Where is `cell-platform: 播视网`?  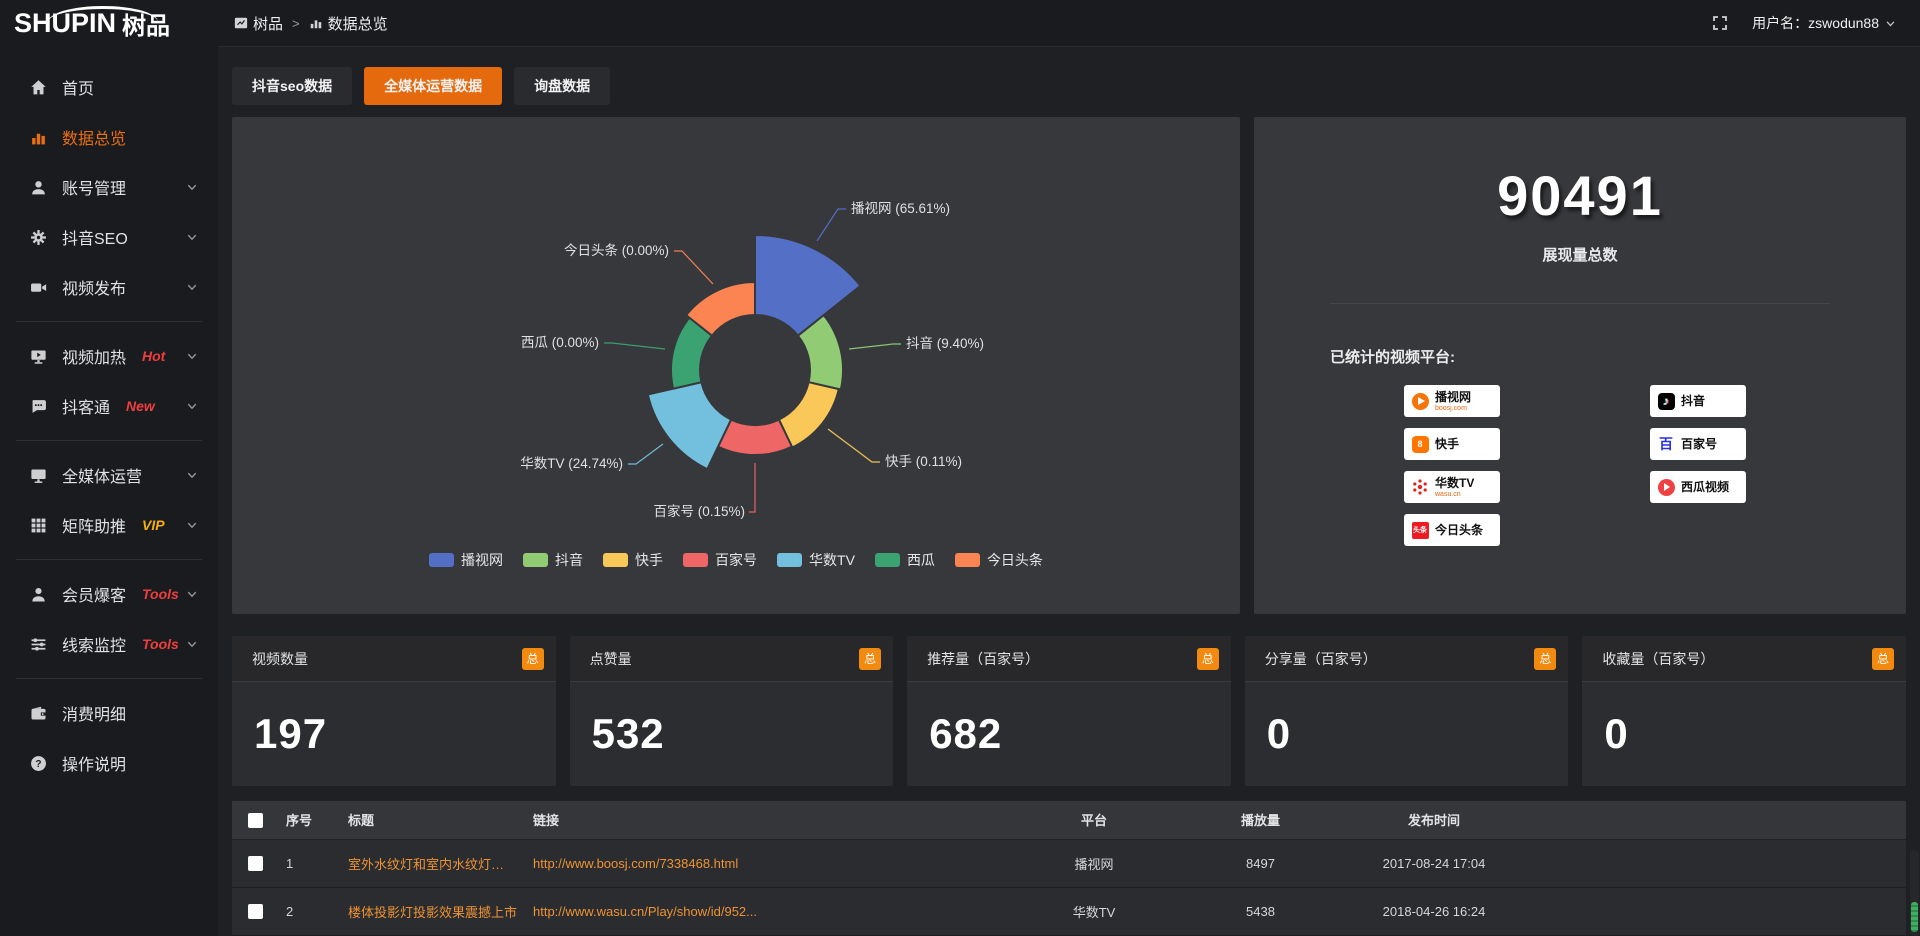 cell-platform: 播视网 is located at coordinates (1094, 864).